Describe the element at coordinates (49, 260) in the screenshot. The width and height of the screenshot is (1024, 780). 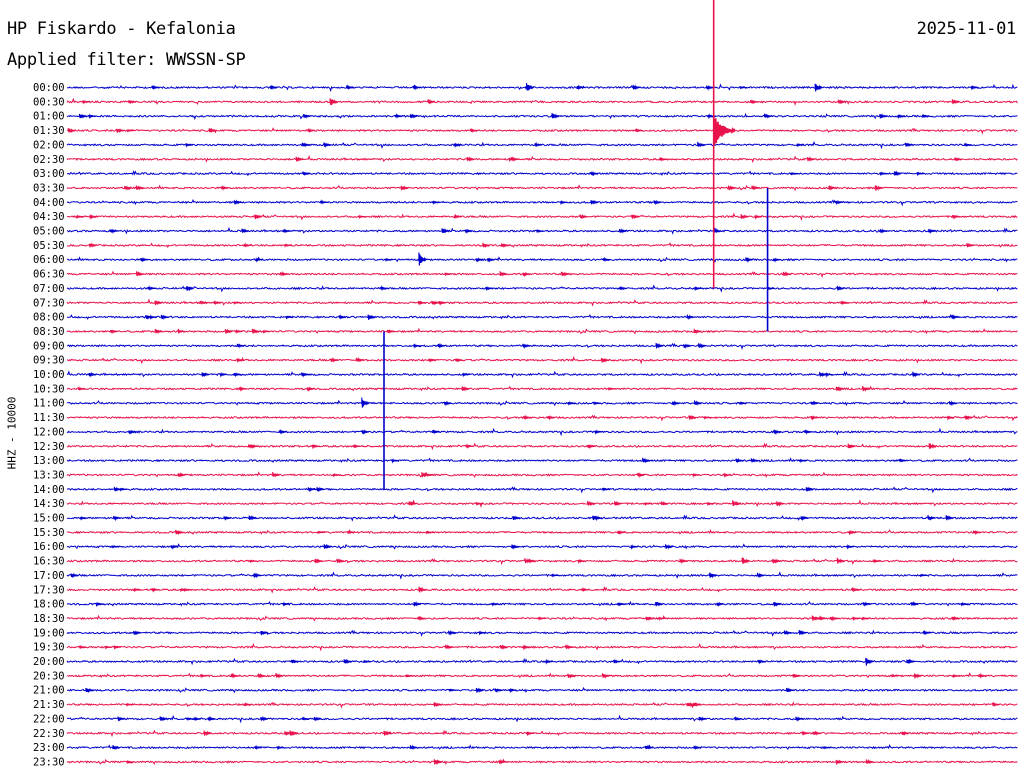
I see `row-time-label: 06:00` at that location.